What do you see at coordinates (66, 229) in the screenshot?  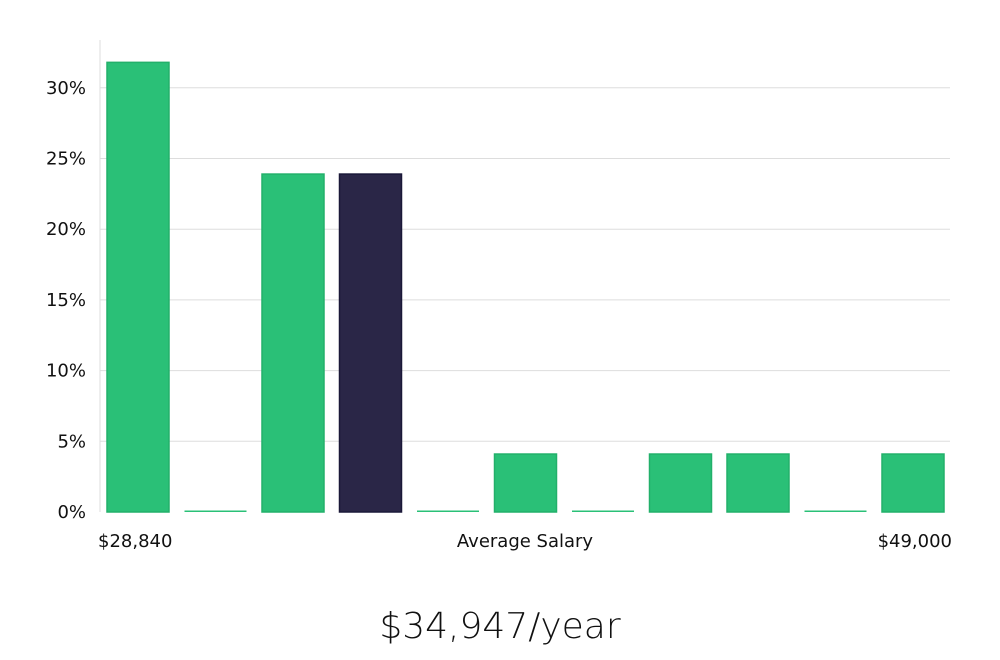 I see `y-tick-label: 20%` at bounding box center [66, 229].